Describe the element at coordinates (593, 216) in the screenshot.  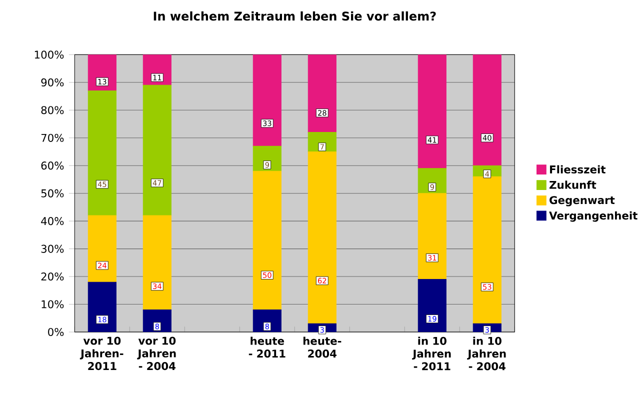
I see `legend-label: Vergangenheit` at that location.